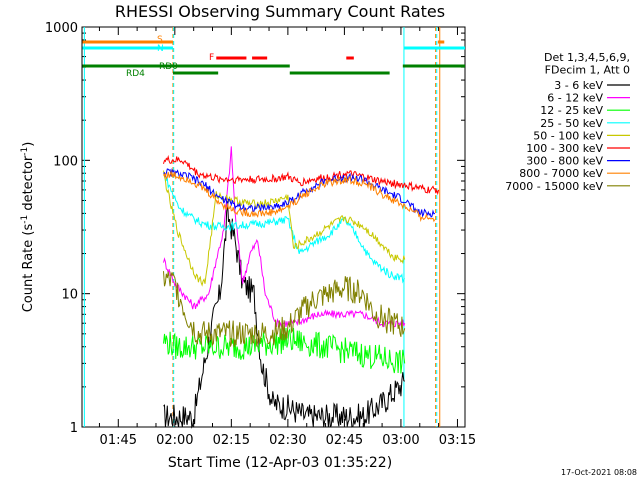 The height and width of the screenshot is (480, 640). What do you see at coordinates (231, 440) in the screenshot?
I see `x-tick-label: 02:15` at bounding box center [231, 440].